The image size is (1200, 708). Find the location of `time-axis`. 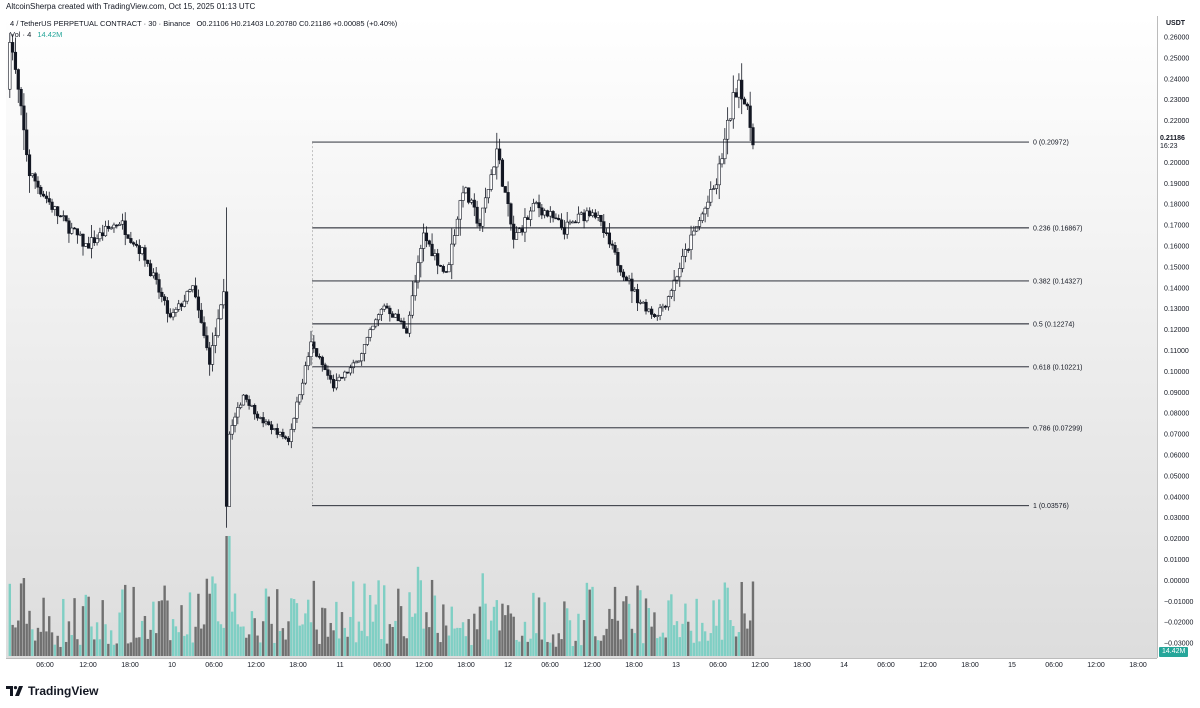

time-axis is located at coordinates (581, 665).